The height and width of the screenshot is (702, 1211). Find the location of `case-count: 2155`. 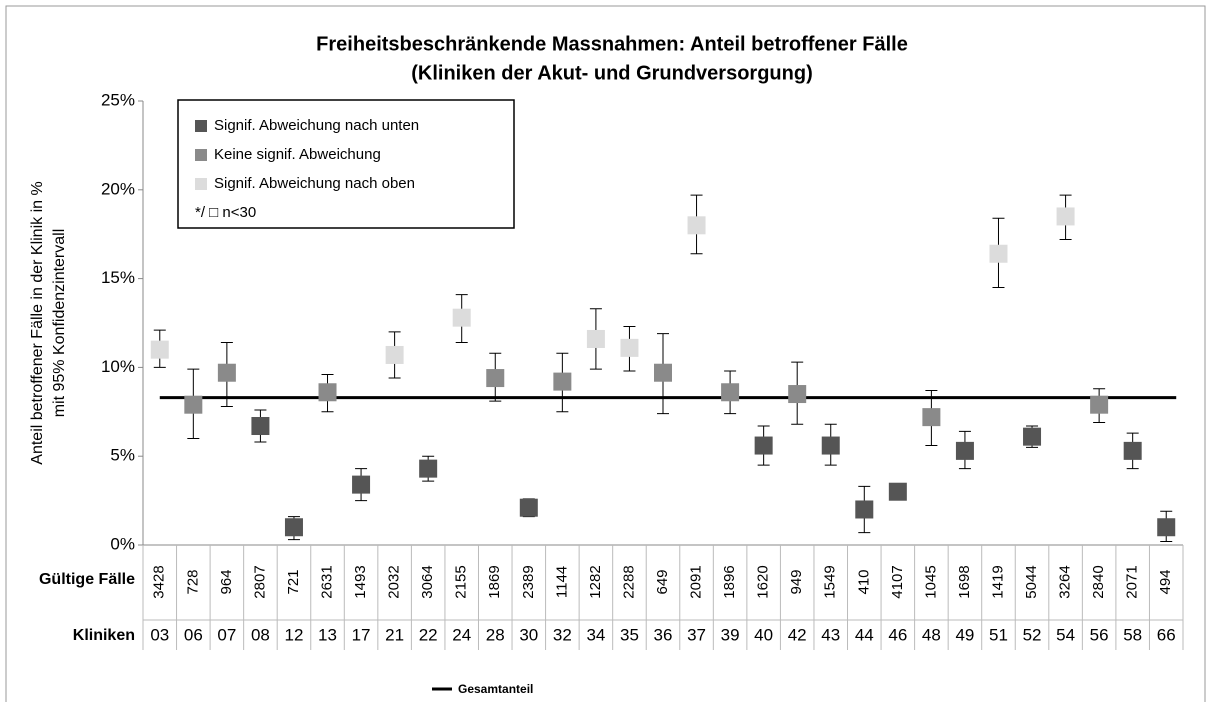

case-count: 2155 is located at coordinates (461, 581).